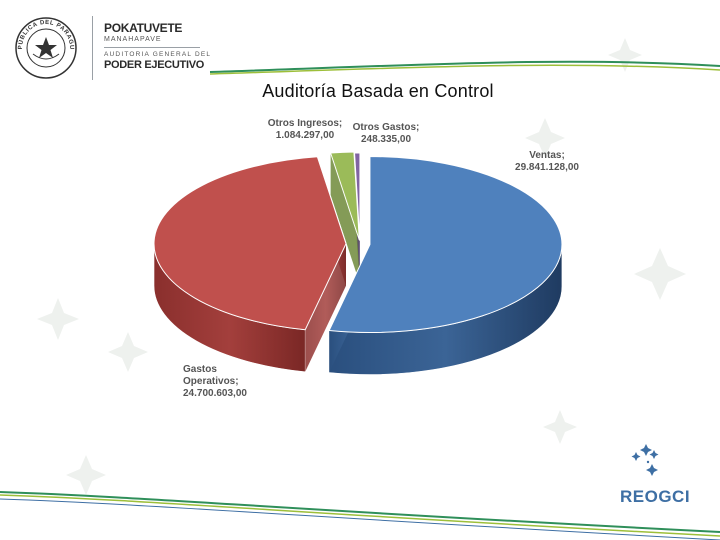 The height and width of the screenshot is (540, 720). What do you see at coordinates (215, 381) in the screenshot?
I see `data-label-gastos-operativos: Gastos Operativos; 24.700.603,00` at bounding box center [215, 381].